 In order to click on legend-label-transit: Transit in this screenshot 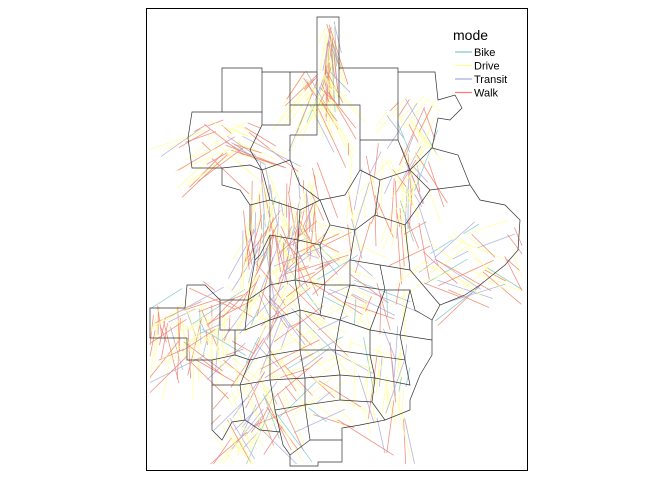, I will do `click(490, 80)`.